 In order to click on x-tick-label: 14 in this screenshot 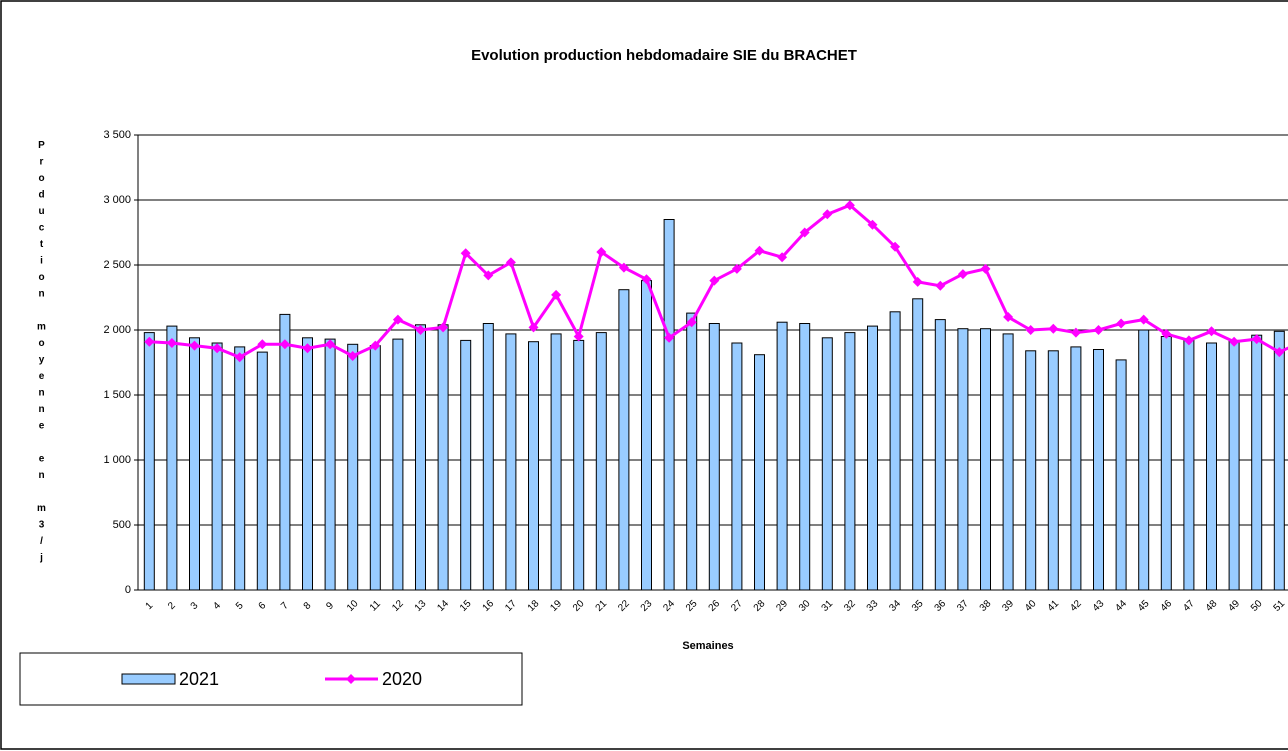, I will do `click(443, 606)`.